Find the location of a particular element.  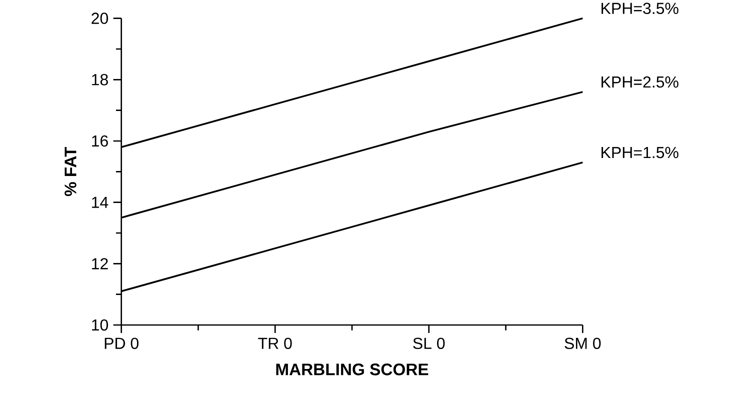

series-label: KPH=3.5% is located at coordinates (640, 8).